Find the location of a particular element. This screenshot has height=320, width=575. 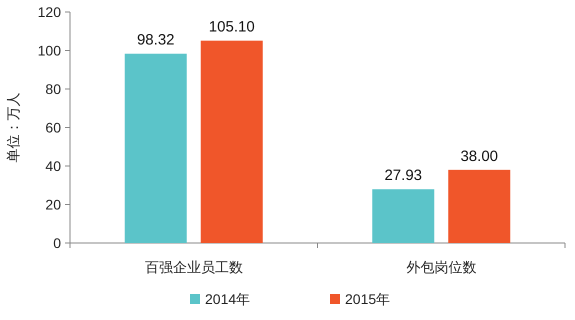

y-tick-label: 20 is located at coordinates (53, 204).